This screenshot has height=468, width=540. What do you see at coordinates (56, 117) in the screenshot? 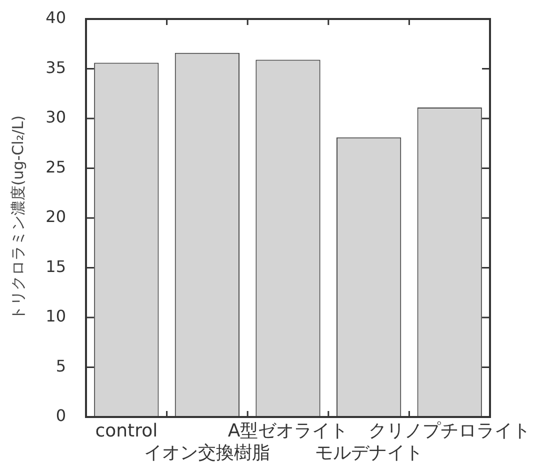
I see `y-tick-label: 30` at bounding box center [56, 117].